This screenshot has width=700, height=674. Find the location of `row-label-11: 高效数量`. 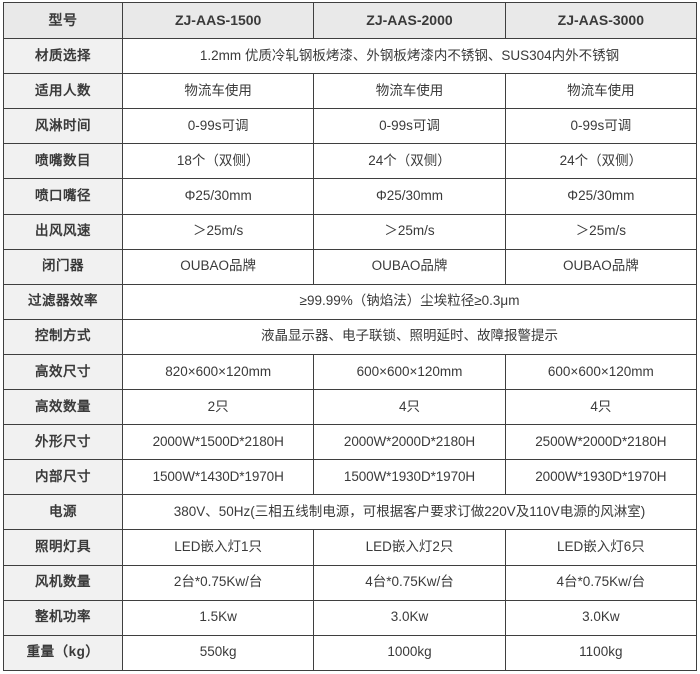

row-label-11: 高效数量 is located at coordinates (63, 407).